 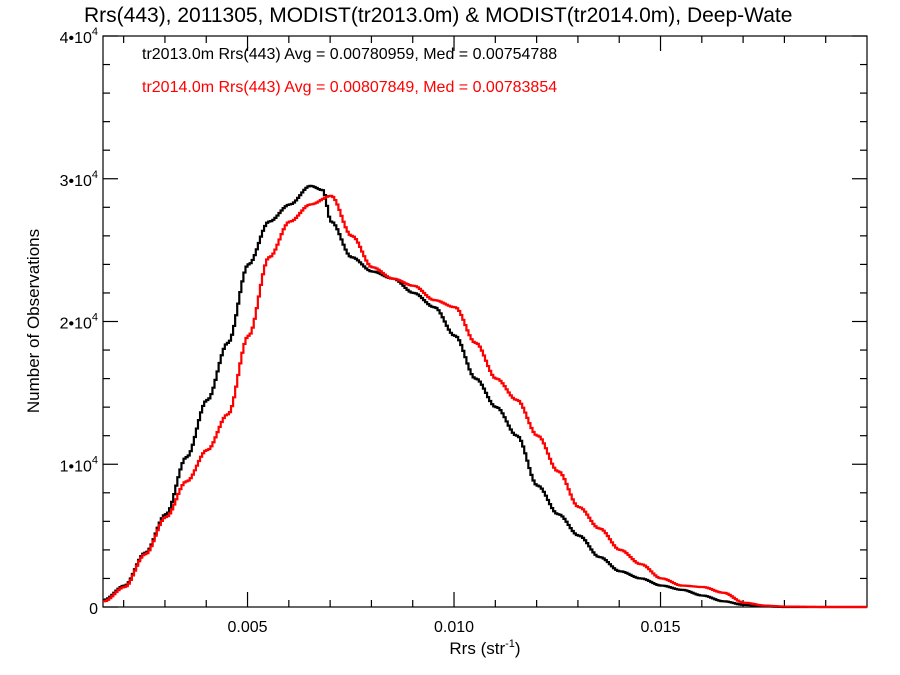 What do you see at coordinates (79, 36) in the screenshot?
I see `y-tick-label: 4•104` at bounding box center [79, 36].